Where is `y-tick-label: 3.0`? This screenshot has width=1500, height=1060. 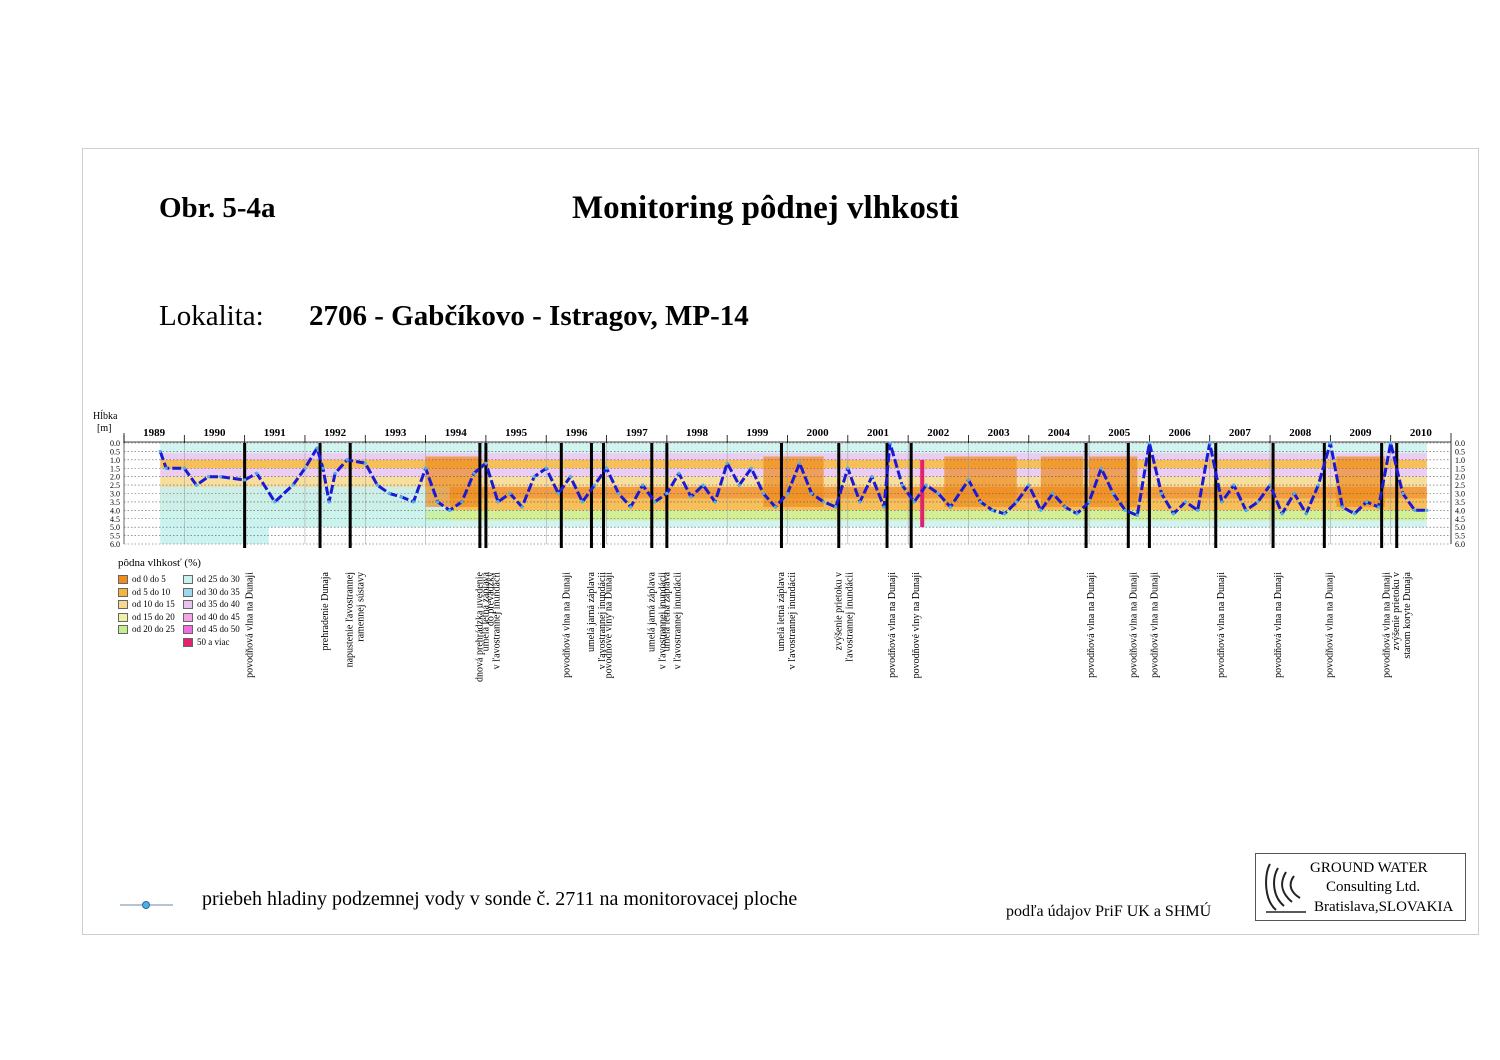
y-tick-label: 3.0 is located at coordinates (115, 494).